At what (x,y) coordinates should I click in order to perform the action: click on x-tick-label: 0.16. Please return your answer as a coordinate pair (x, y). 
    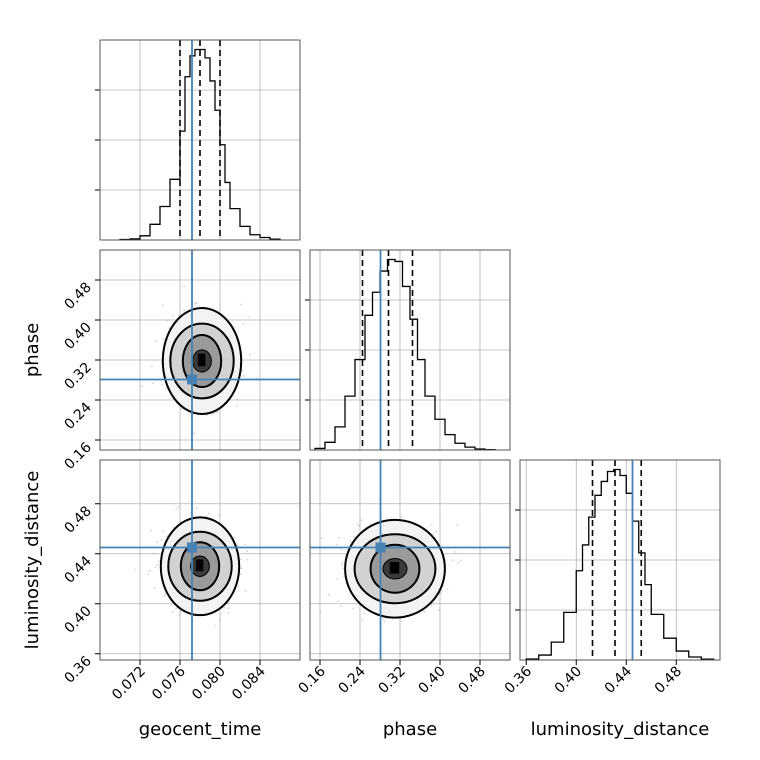
    Looking at the image, I should click on (311, 679).